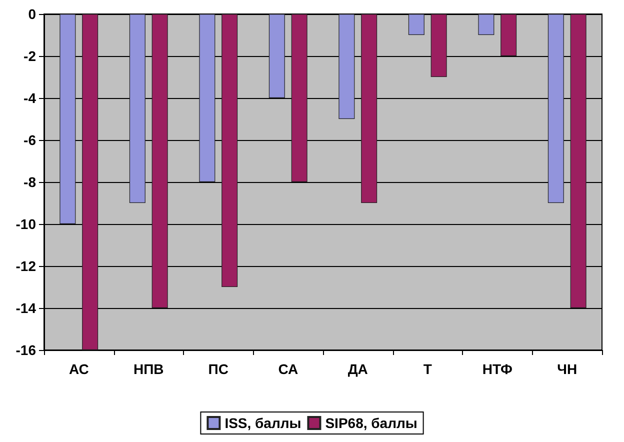  I want to click on y-tick-label: -16, so click(26, 350).